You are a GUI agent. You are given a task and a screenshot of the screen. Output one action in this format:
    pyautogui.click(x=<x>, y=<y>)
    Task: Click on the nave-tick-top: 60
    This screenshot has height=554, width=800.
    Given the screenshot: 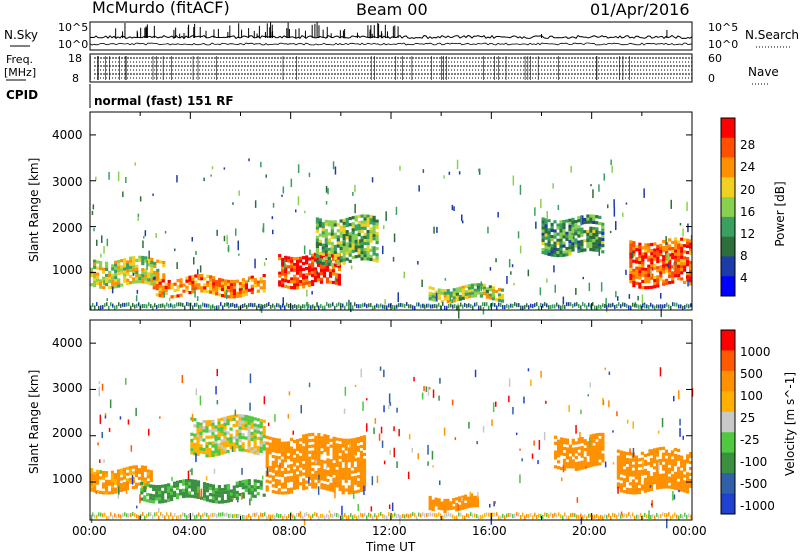 What is the action you would take?
    pyautogui.click(x=715, y=58)
    